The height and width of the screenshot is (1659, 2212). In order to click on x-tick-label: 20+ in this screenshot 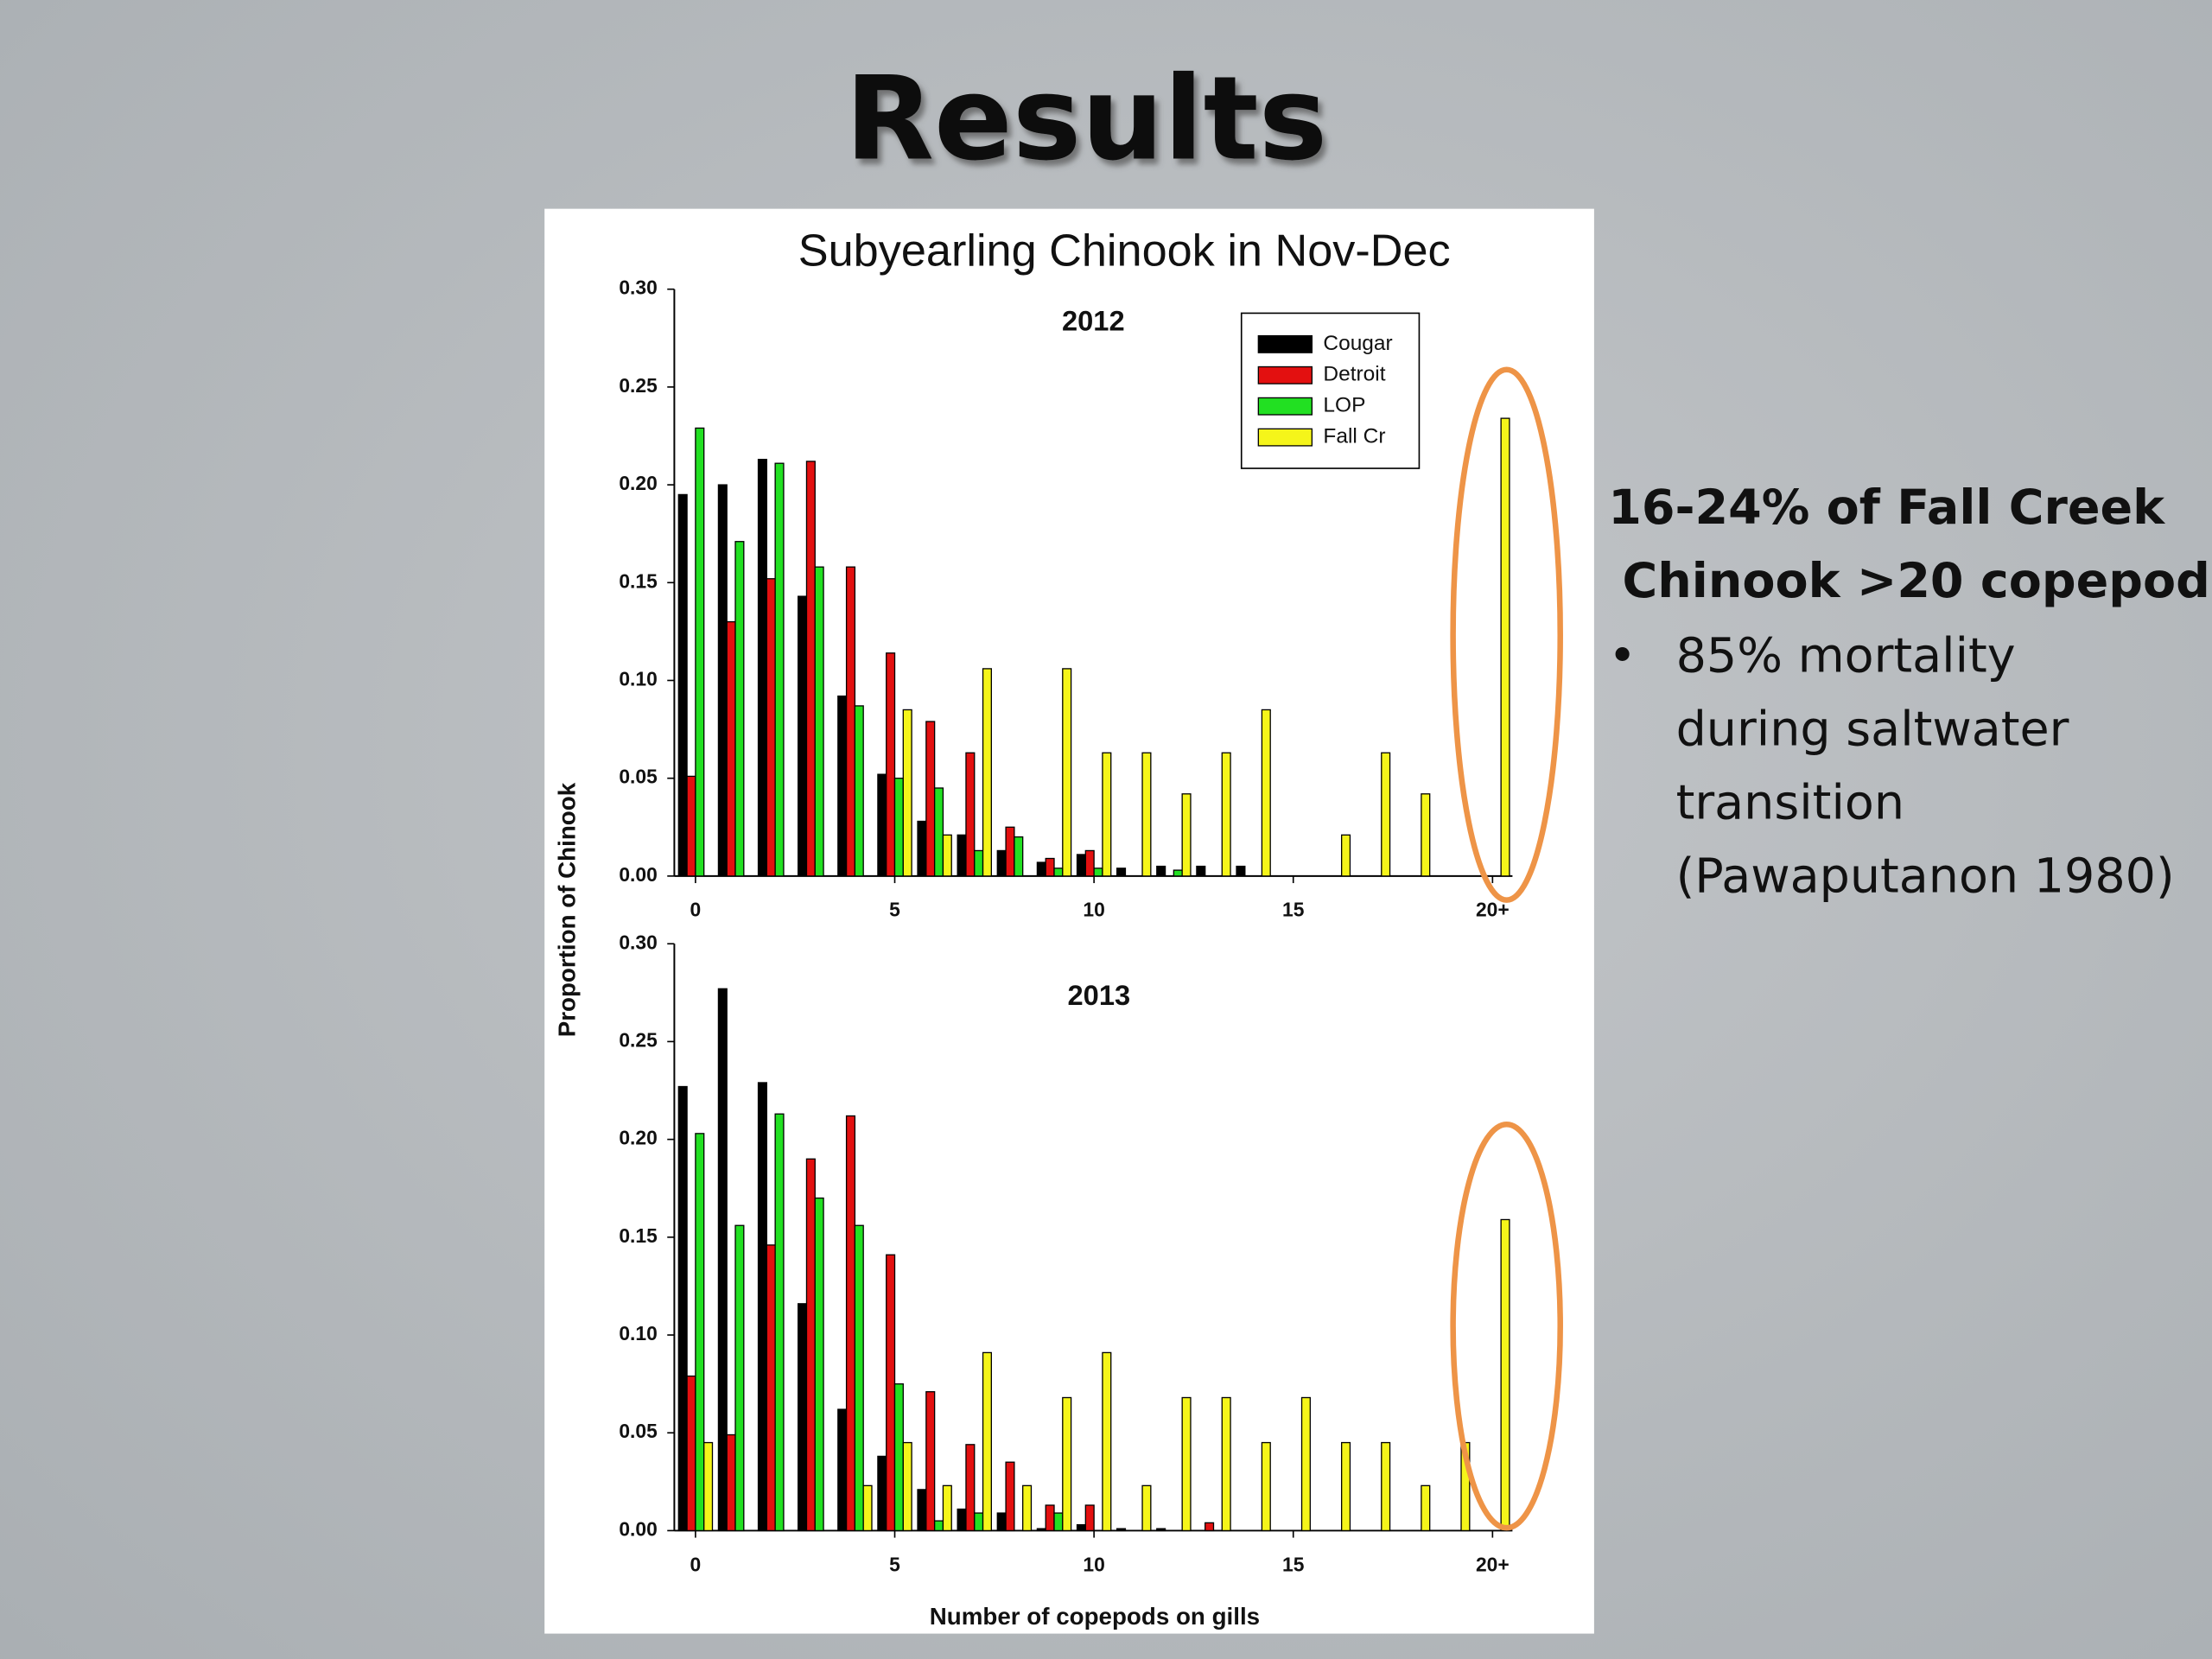, I will do `click(1493, 1564)`.